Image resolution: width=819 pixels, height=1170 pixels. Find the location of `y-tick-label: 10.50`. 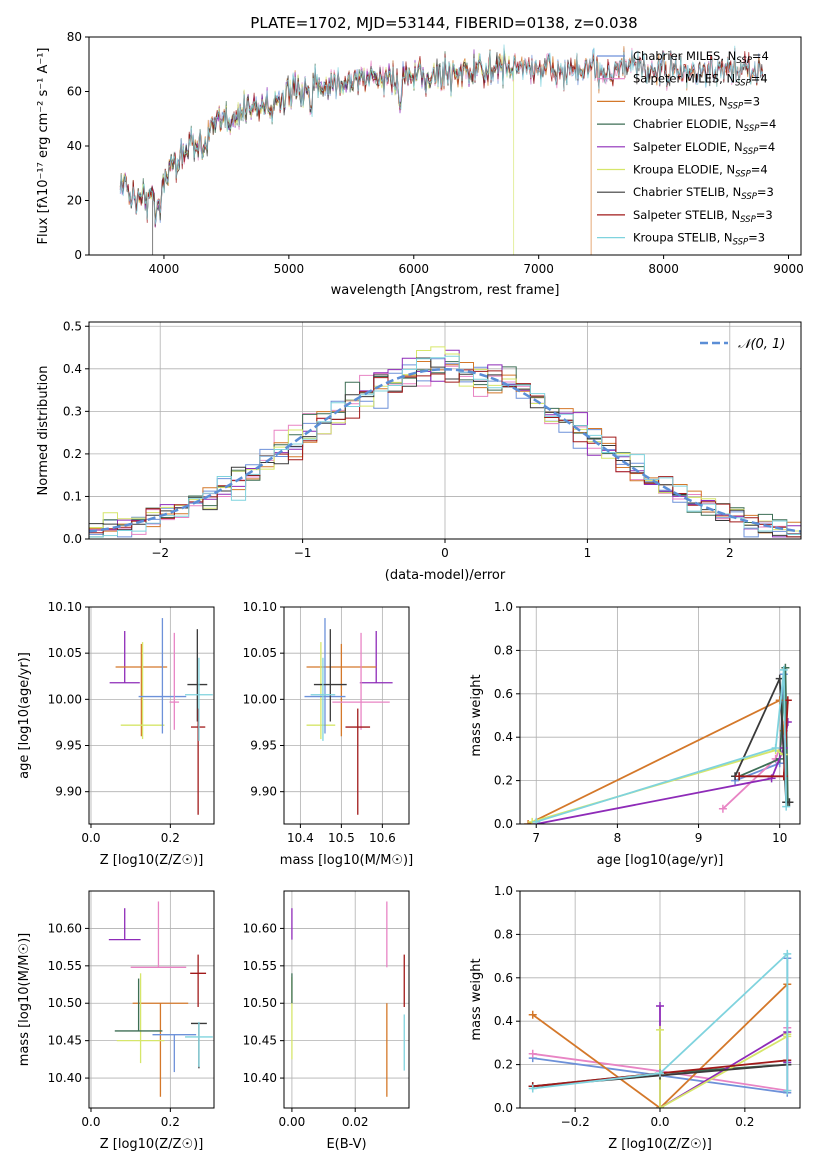

y-tick-label: 10.50 is located at coordinates (65, 1003).